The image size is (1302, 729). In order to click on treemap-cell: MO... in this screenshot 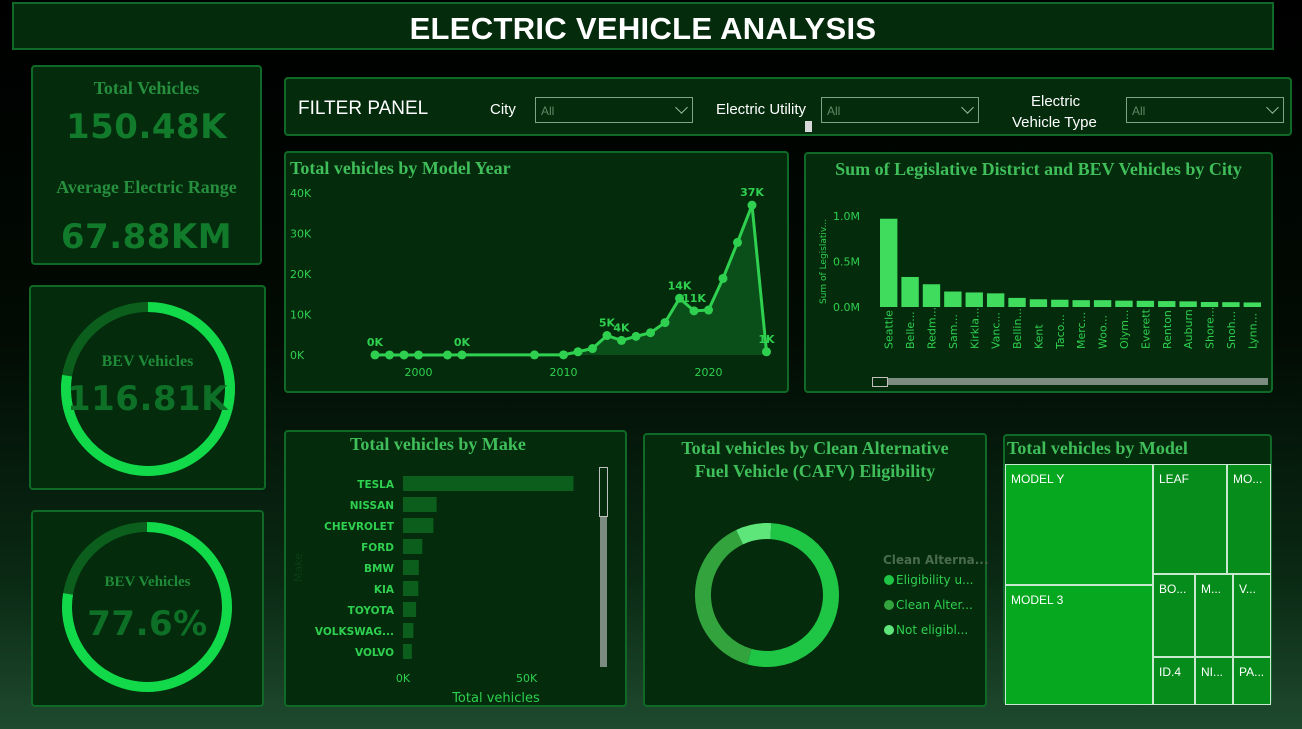, I will do `click(1249, 519)`.